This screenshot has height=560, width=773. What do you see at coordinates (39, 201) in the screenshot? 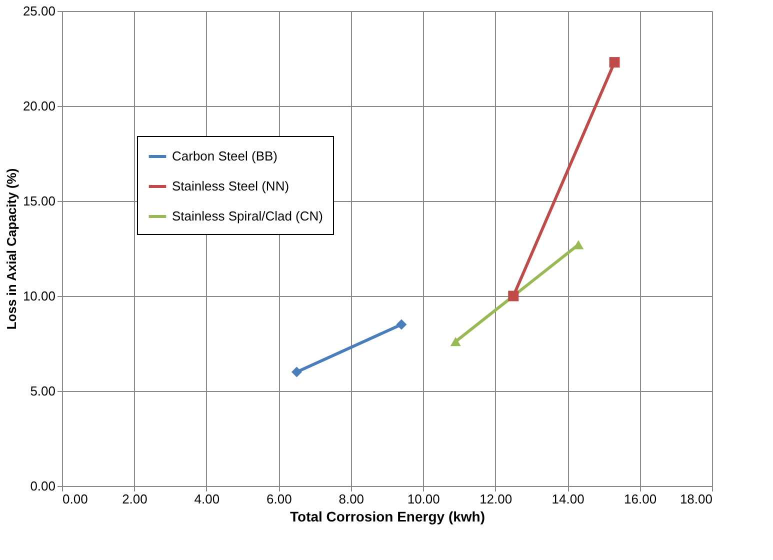
I see `y-tick-label: 15.00` at bounding box center [39, 201].